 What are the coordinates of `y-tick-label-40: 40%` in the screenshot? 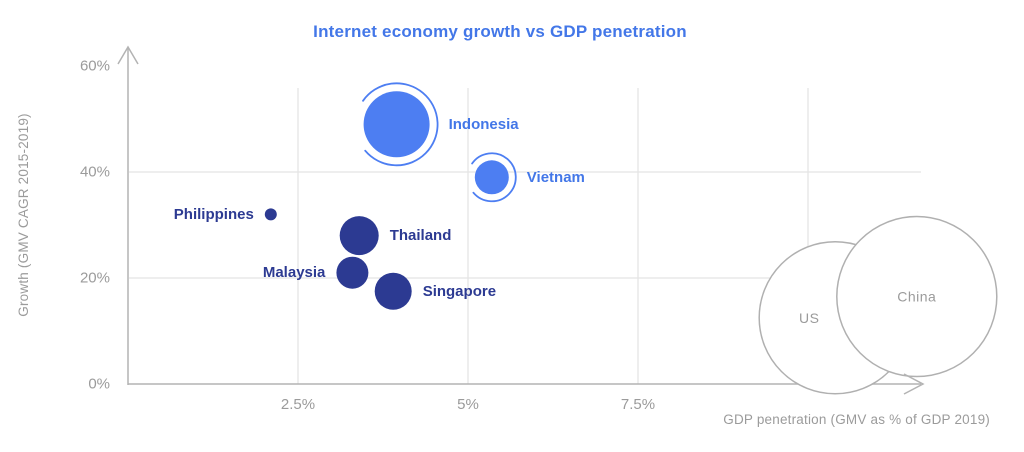 It's located at (95, 172).